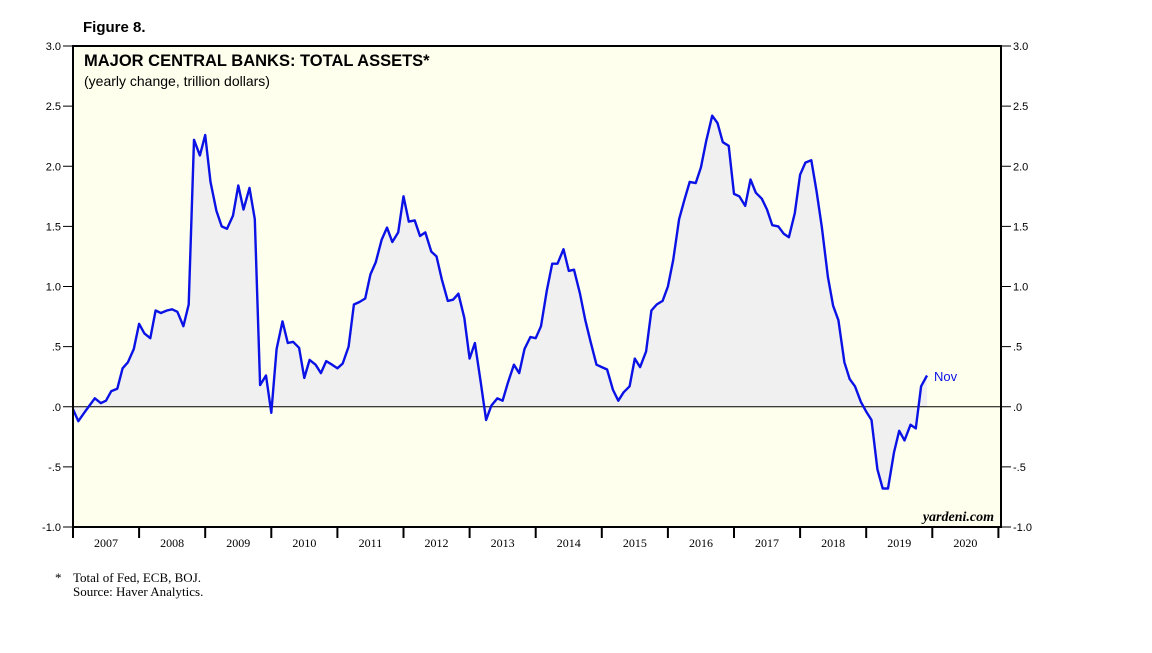 This screenshot has width=1152, height=653. I want to click on source-text: Source: Haver Analytics., so click(138, 591).